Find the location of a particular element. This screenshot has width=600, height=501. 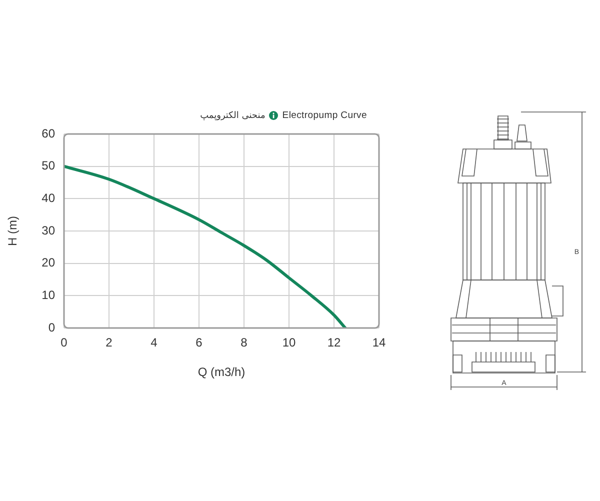

x-axis-title: Q (m3/h) is located at coordinates (222, 372).